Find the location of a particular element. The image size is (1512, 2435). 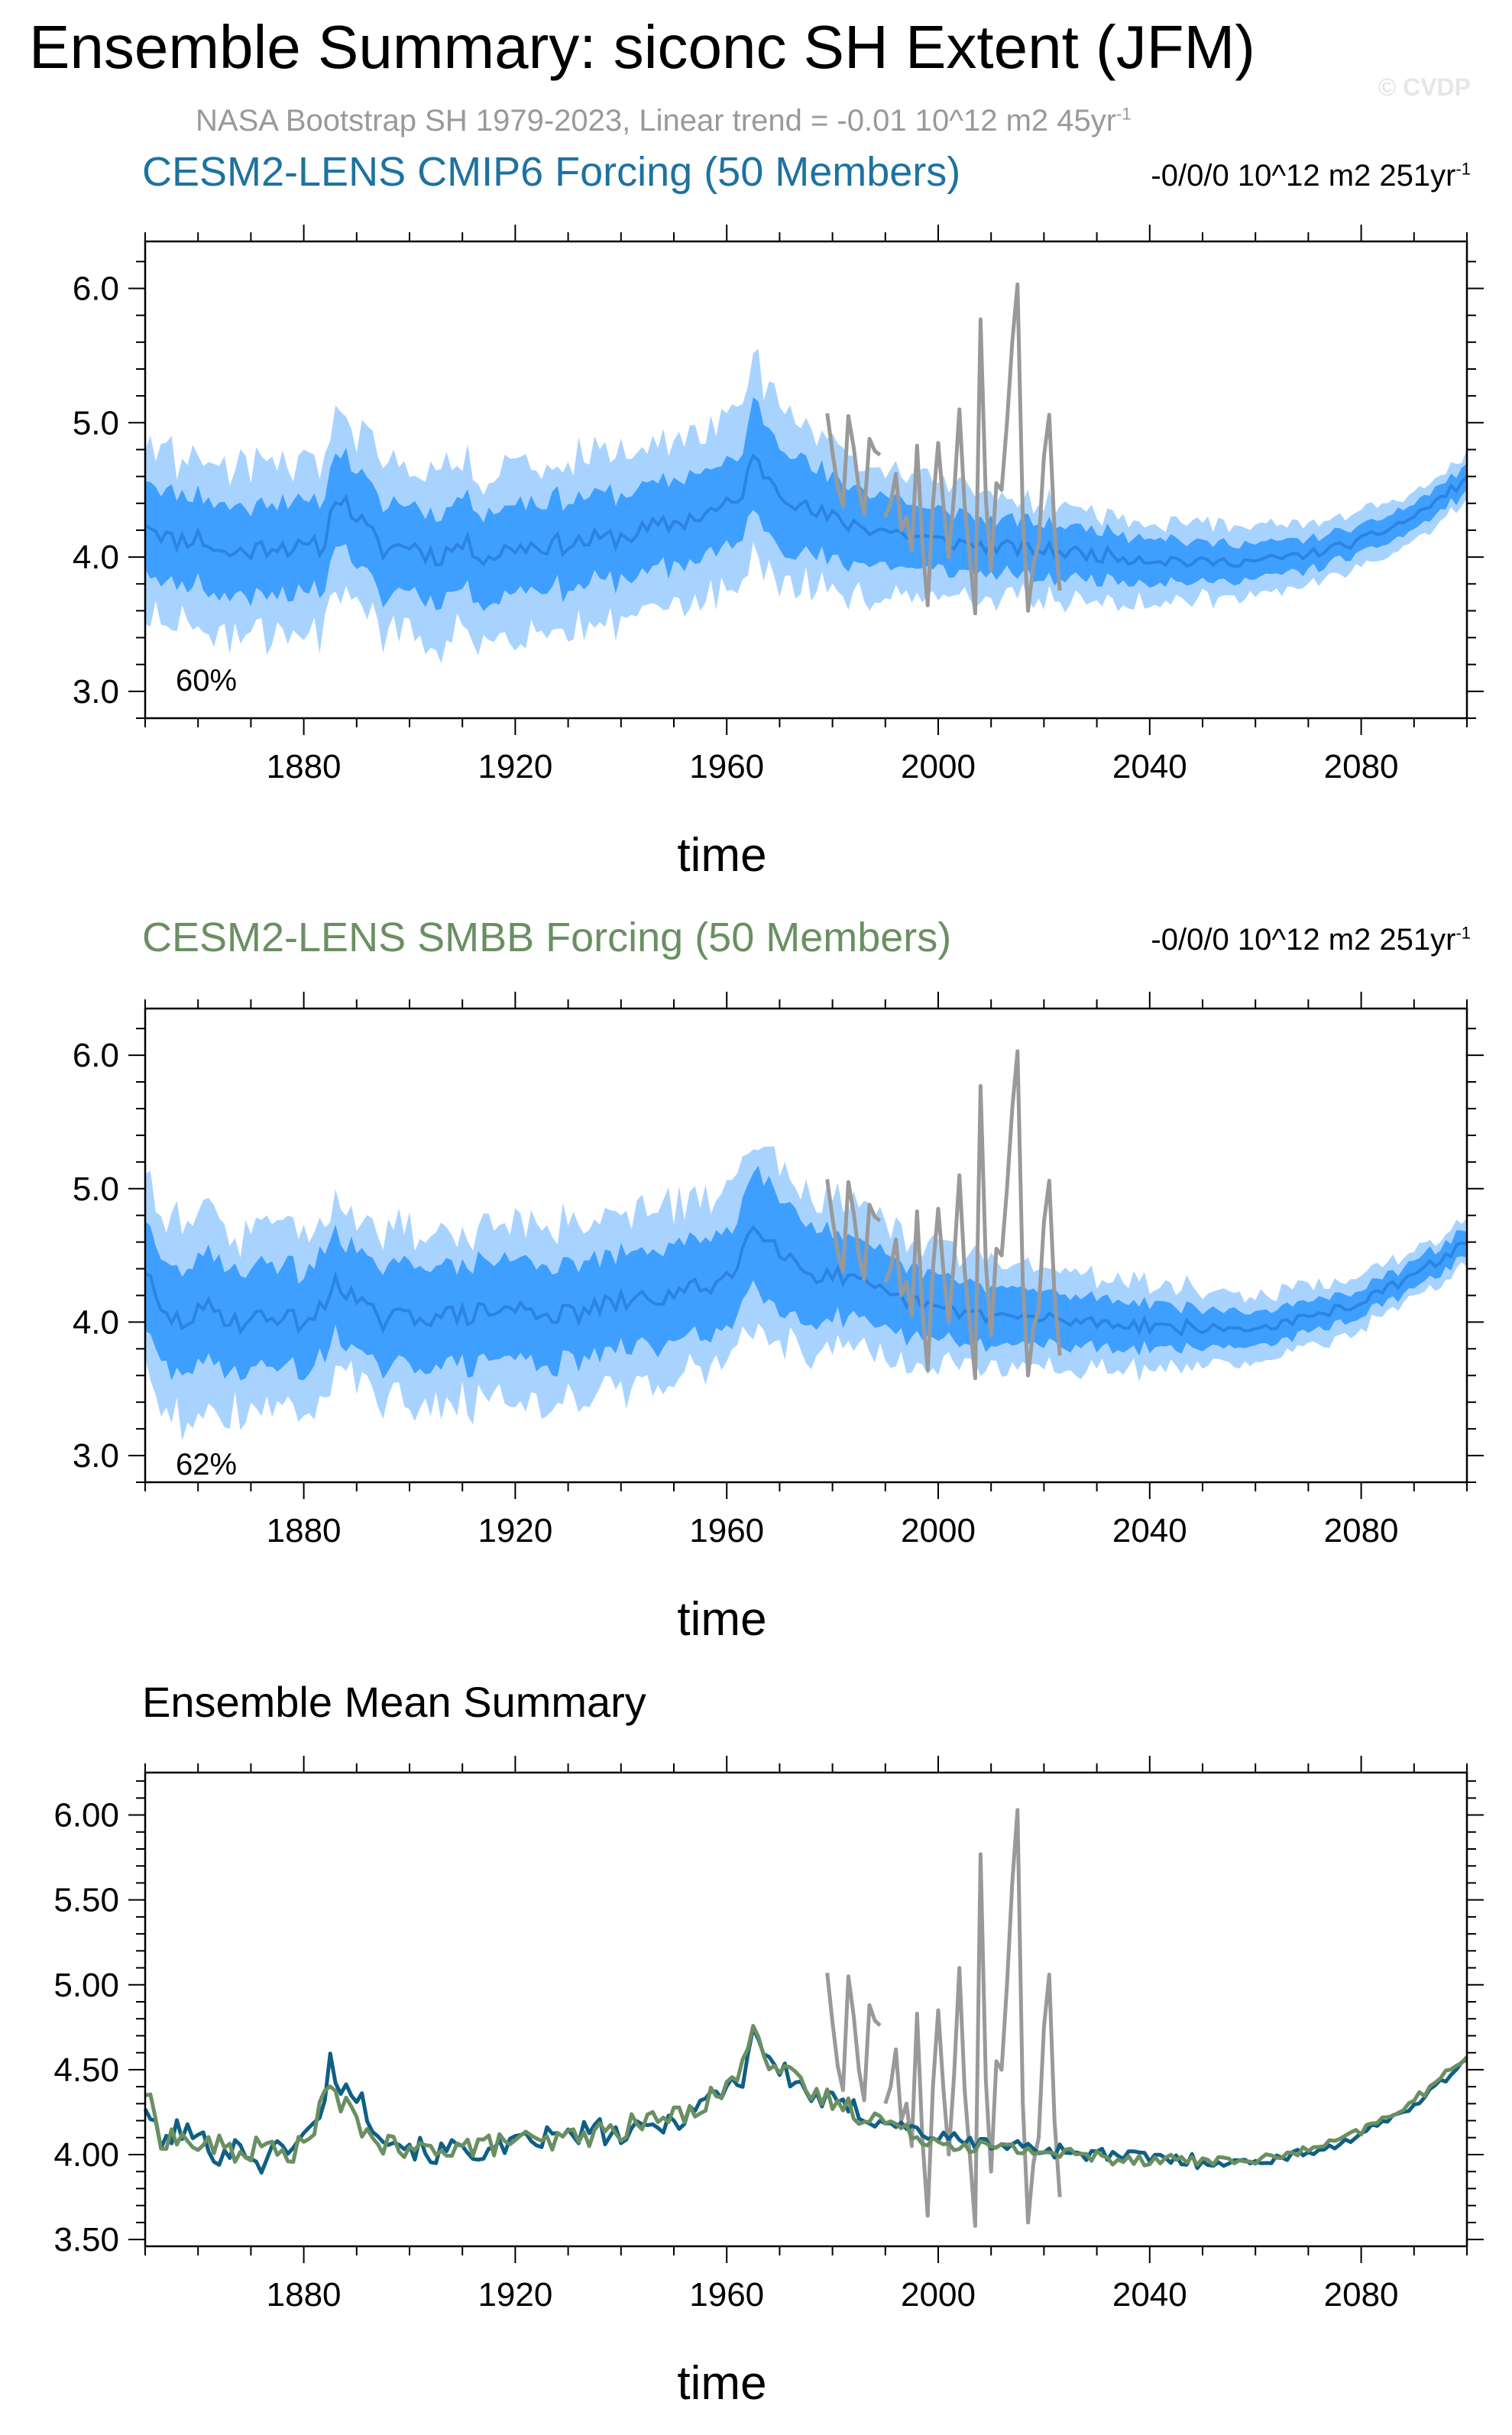

panel2-trend-text: -0/0/0 10^12 m2 251yr is located at coordinates (1303, 940).